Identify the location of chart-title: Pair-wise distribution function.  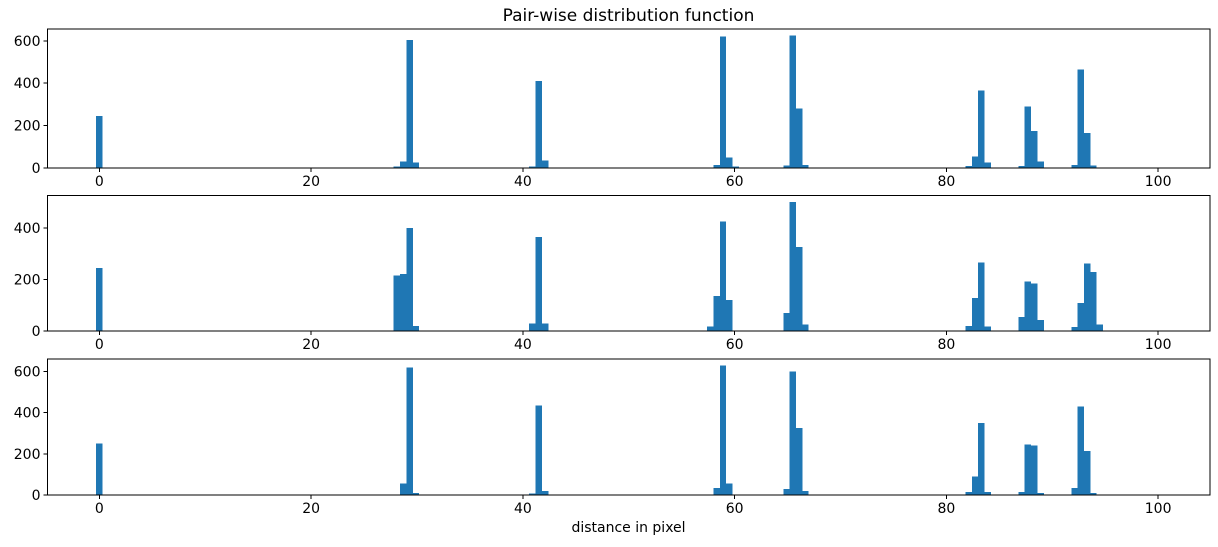
(628, 16).